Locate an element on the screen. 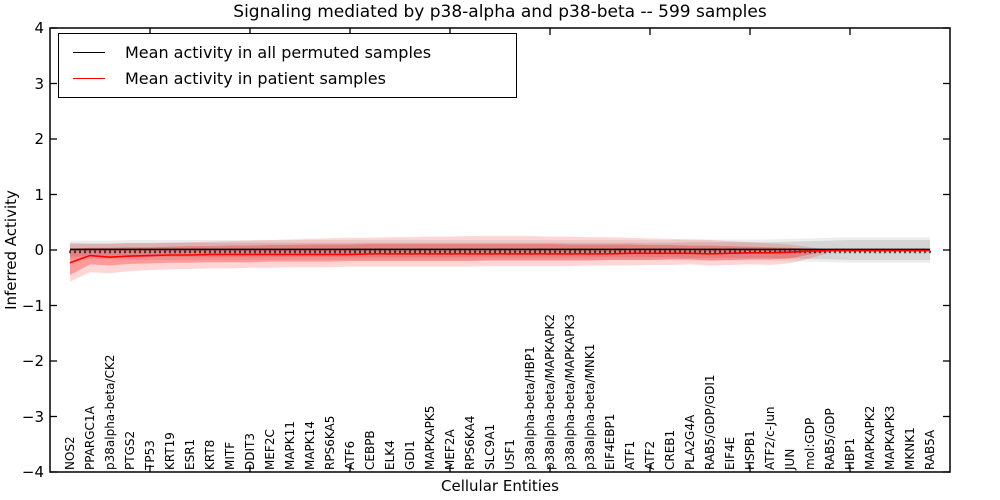  x-tick-label: HBP1 is located at coordinates (850, 453).